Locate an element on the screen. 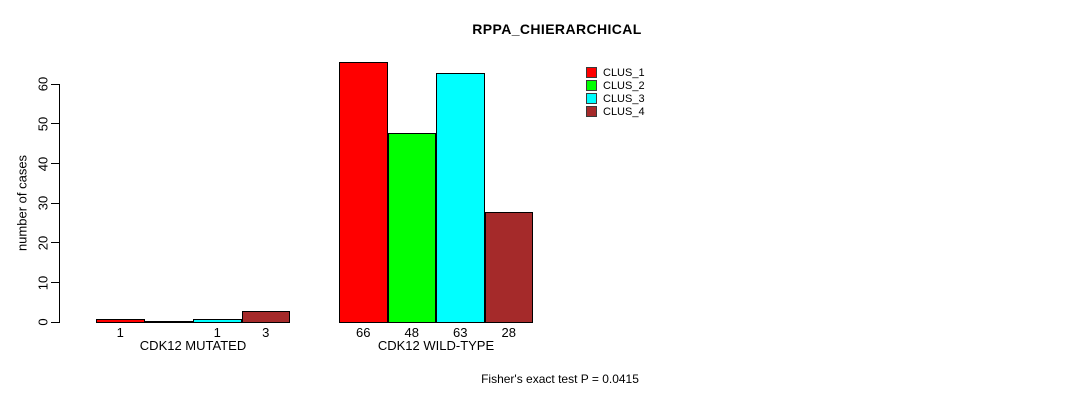 The height and width of the screenshot is (400, 1090). legend-label: CLUS_2 is located at coordinates (624, 85).